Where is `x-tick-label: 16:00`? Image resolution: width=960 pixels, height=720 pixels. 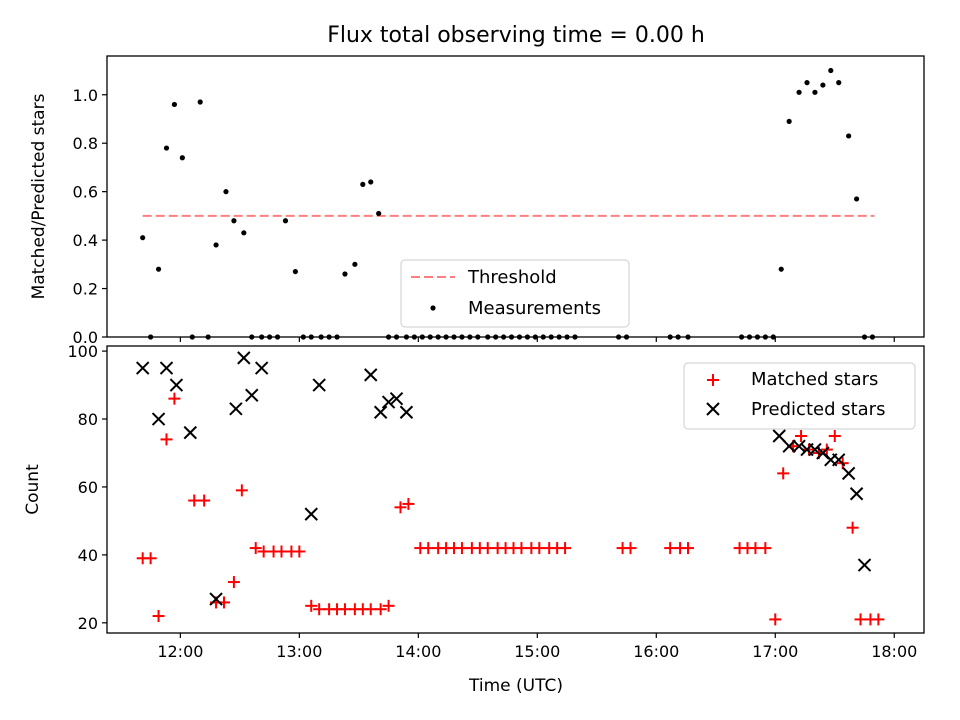
x-tick-label: 16:00 is located at coordinates (656, 651).